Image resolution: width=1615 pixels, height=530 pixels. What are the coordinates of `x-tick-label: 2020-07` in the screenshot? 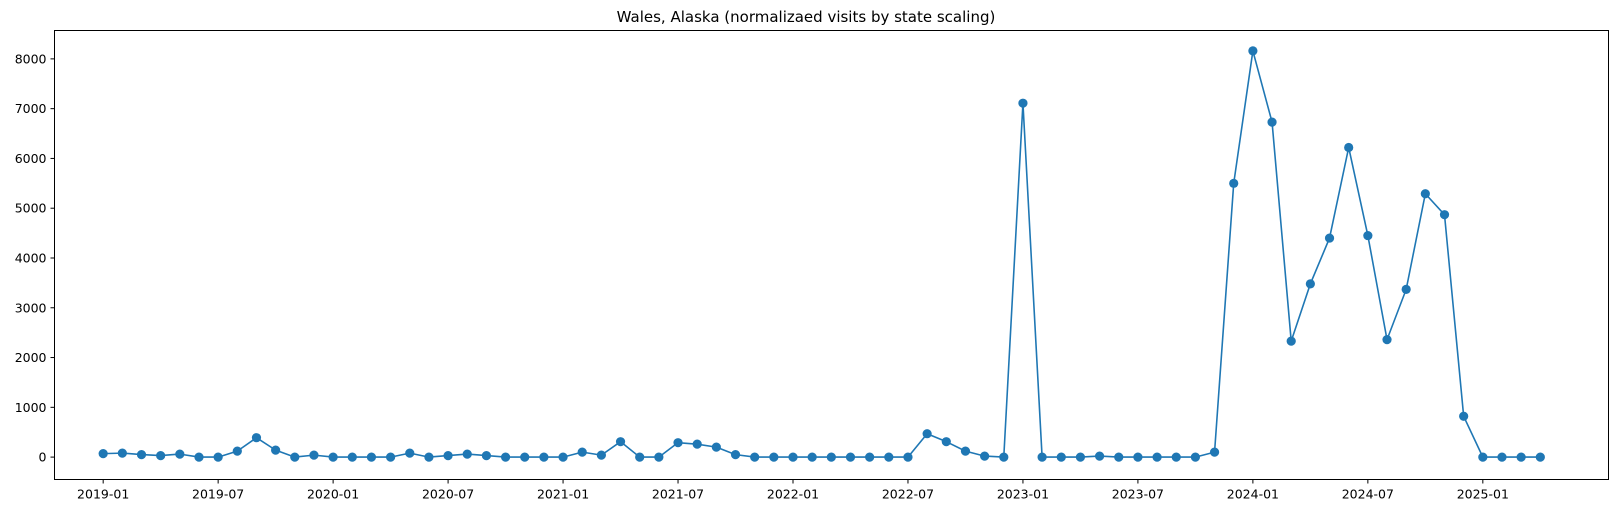 It's located at (448, 494).